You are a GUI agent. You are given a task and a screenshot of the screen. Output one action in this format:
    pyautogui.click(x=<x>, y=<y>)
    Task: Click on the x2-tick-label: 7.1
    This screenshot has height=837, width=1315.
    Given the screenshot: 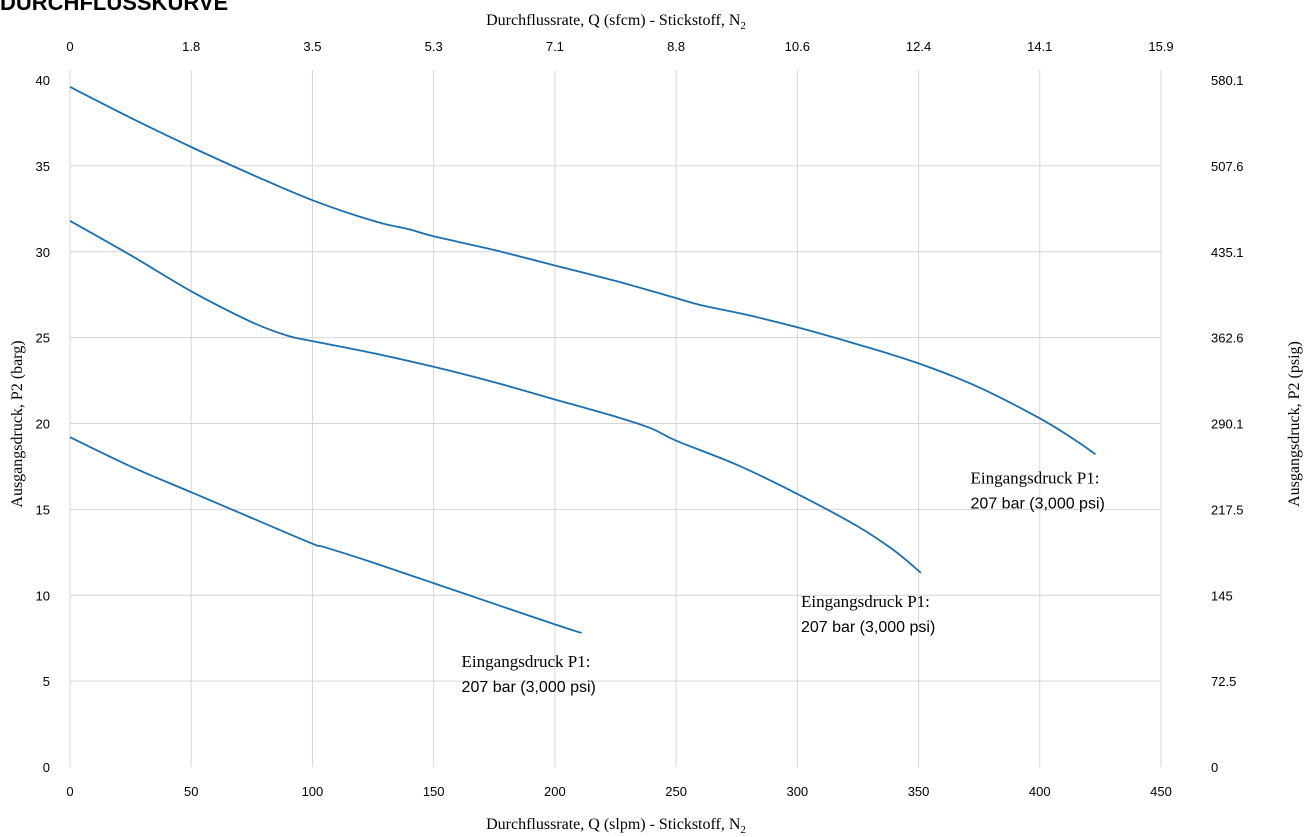 What is the action you would take?
    pyautogui.click(x=555, y=46)
    